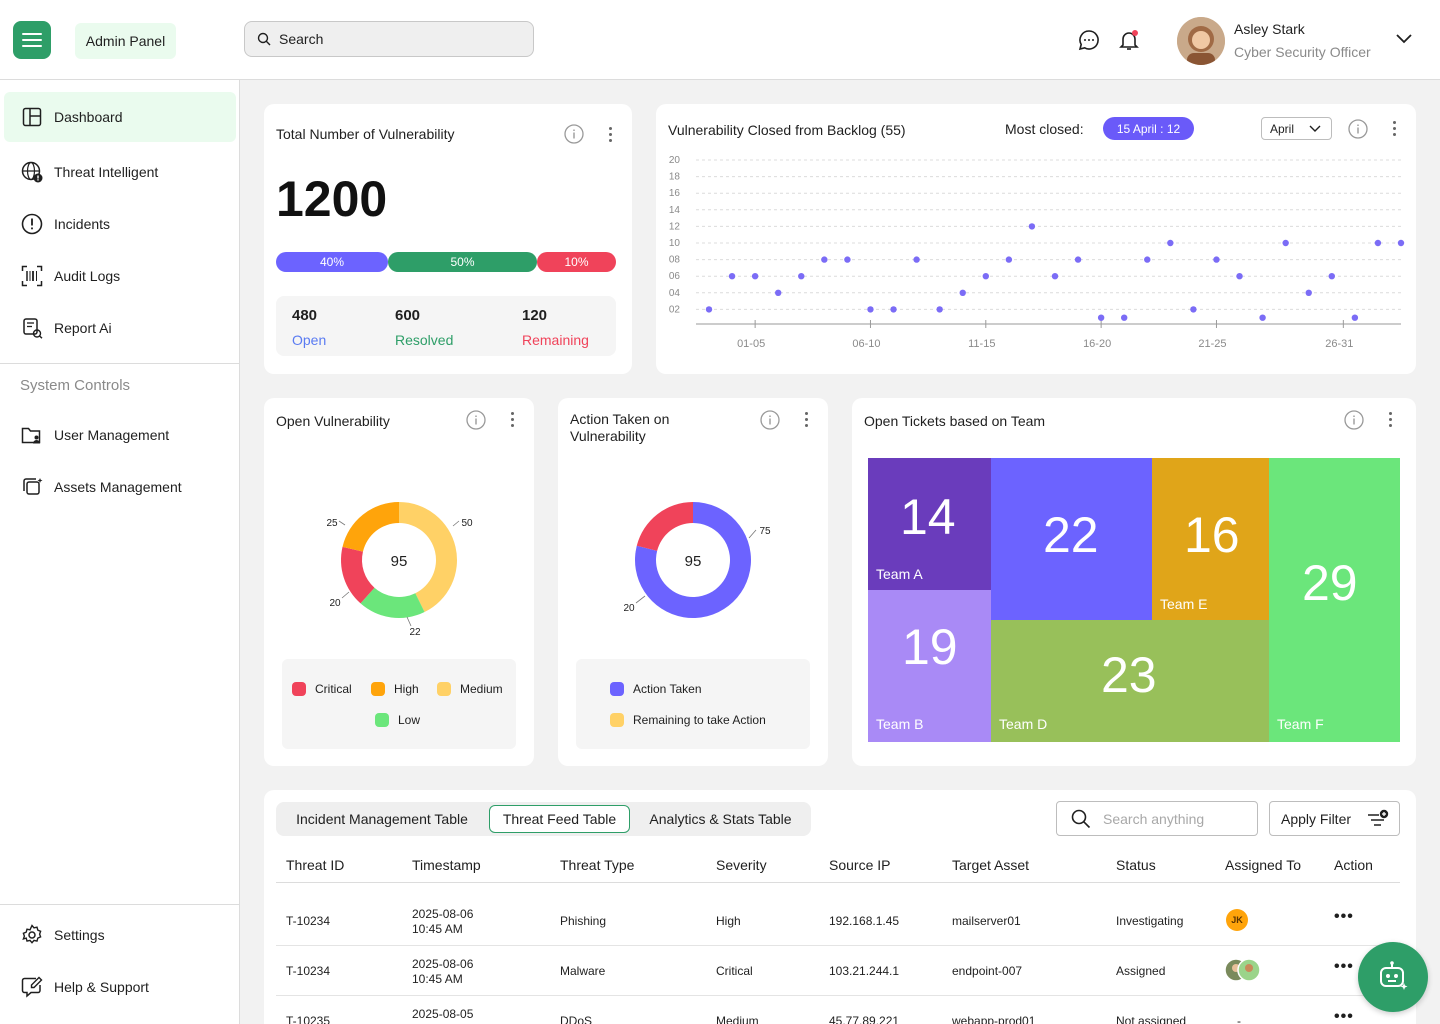  Describe the element at coordinates (675, 293) in the screenshot. I see `y-tick-label: 04` at that location.